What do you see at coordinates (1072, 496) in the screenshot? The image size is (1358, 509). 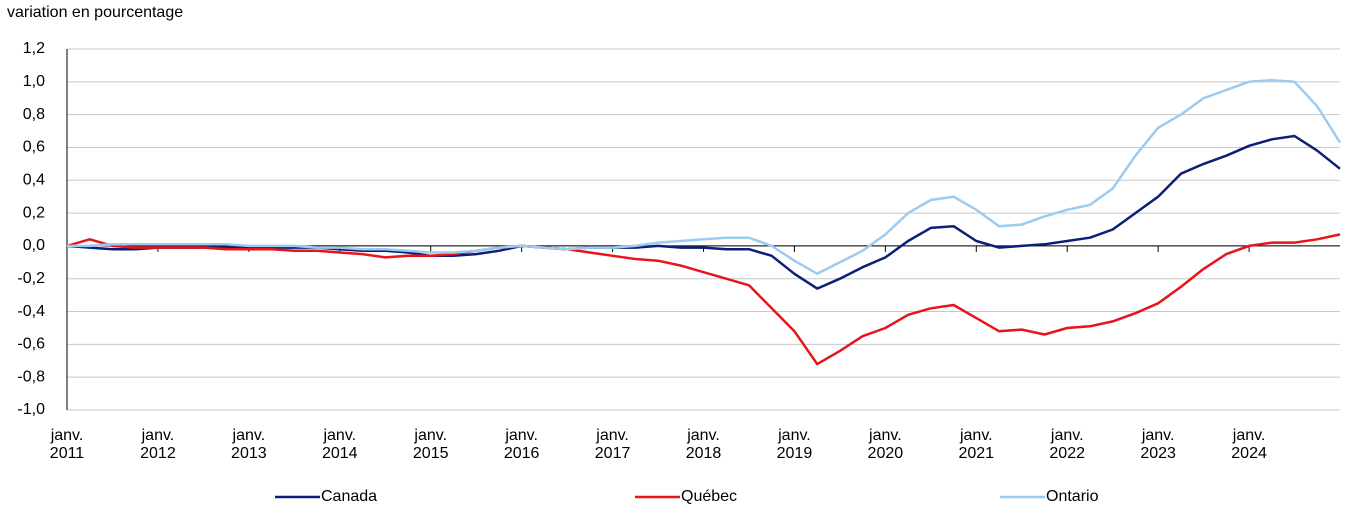 I see `legend-label: Ontario` at bounding box center [1072, 496].